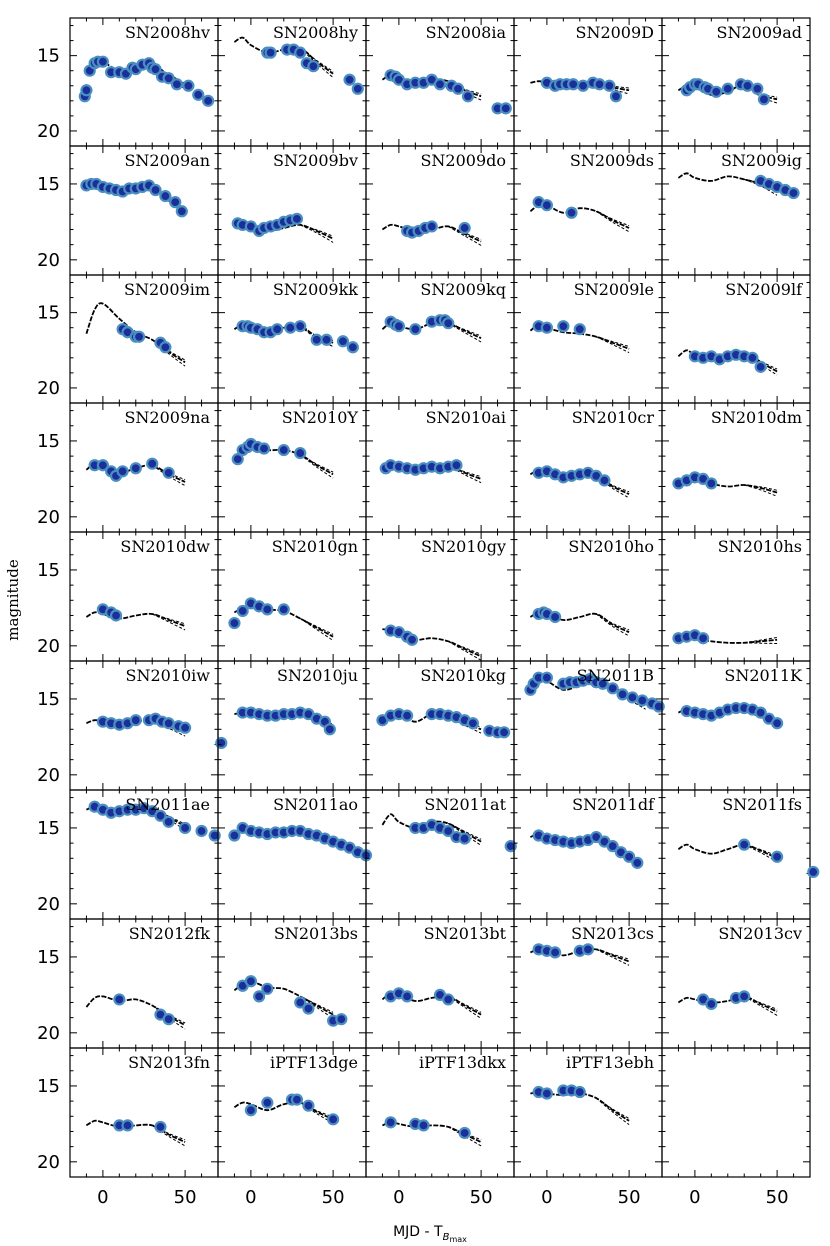  I want to click on panel-title: SN2010ai, so click(466, 417).